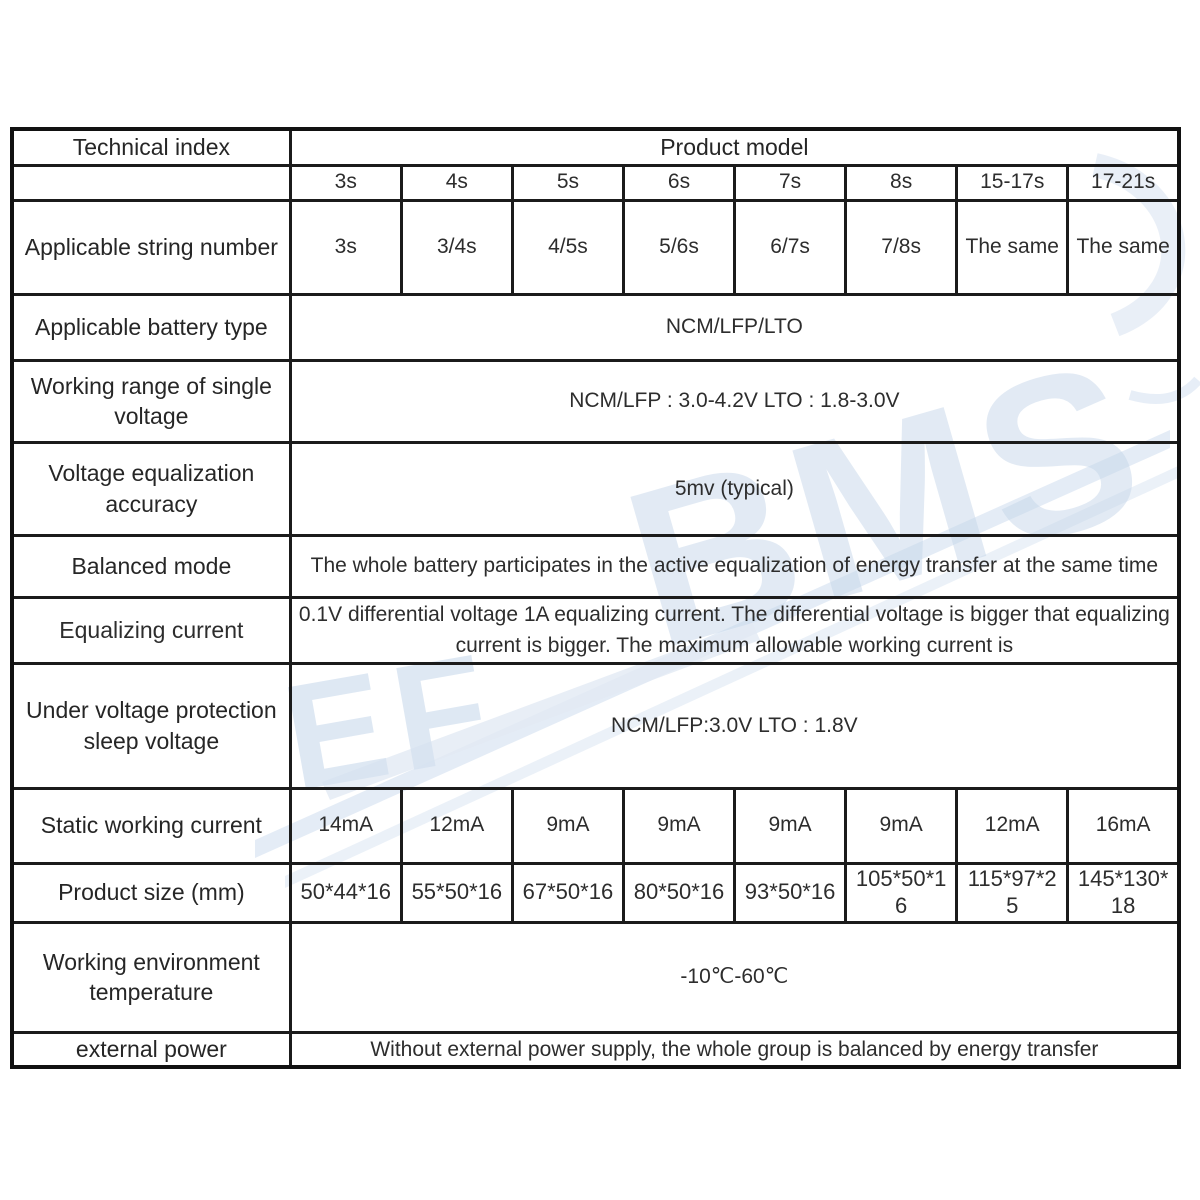 Image resolution: width=1200 pixels, height=1200 pixels. Describe the element at coordinates (151, 401) in the screenshot. I see `row-label: Working range of single voltage` at that location.